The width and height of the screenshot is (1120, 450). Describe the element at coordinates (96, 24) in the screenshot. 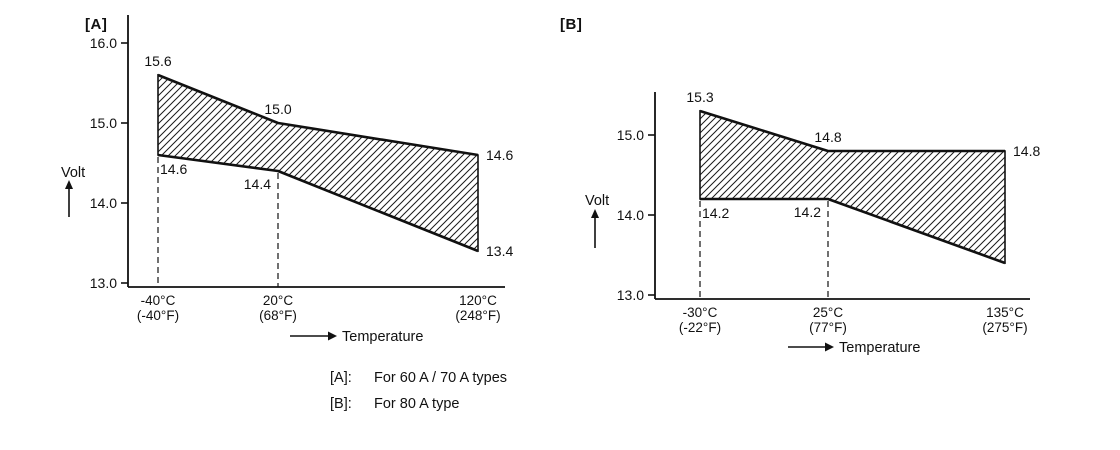

I see `panel-label-a: [A]` at that location.